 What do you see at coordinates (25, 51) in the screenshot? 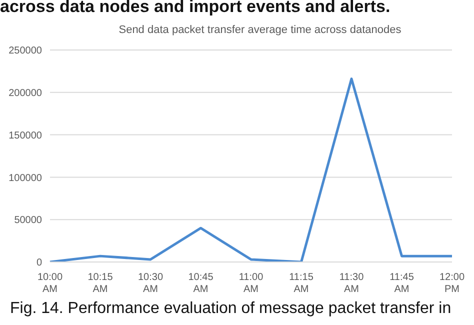
I see `y-tick-label: 250000` at bounding box center [25, 51].